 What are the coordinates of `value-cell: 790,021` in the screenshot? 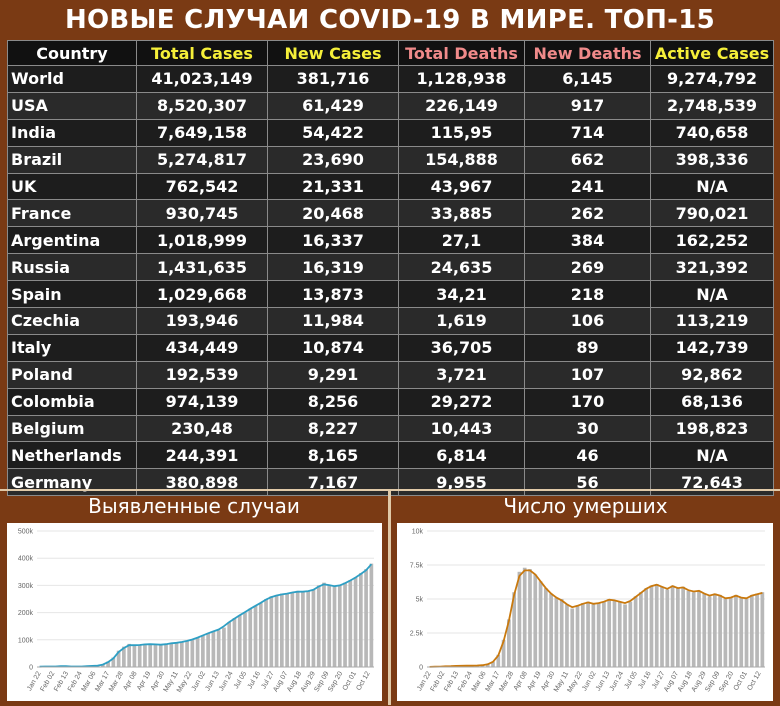 It's located at (712, 213).